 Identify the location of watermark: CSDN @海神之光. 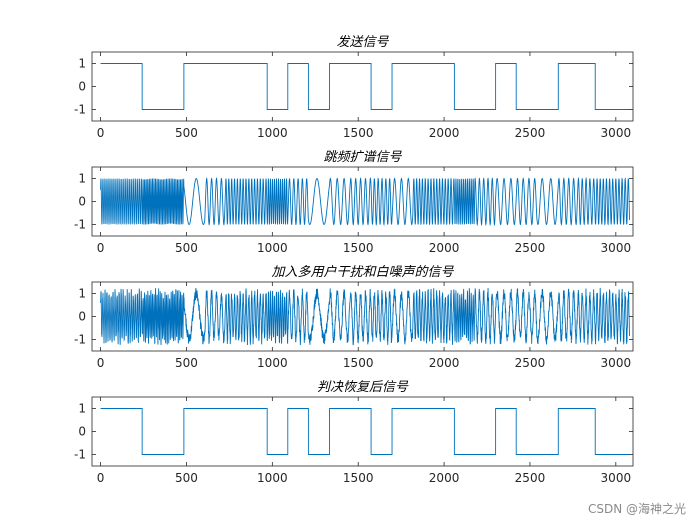
(636, 509).